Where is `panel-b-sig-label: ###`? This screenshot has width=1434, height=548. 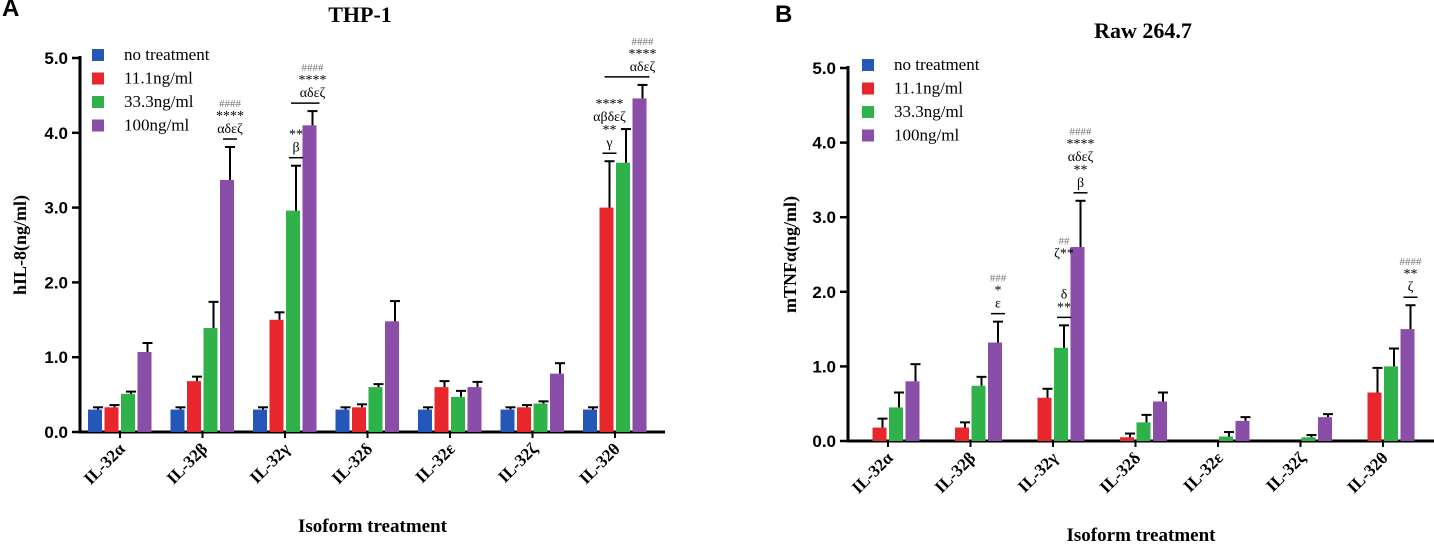 panel-b-sig-label: ### is located at coordinates (998, 279).